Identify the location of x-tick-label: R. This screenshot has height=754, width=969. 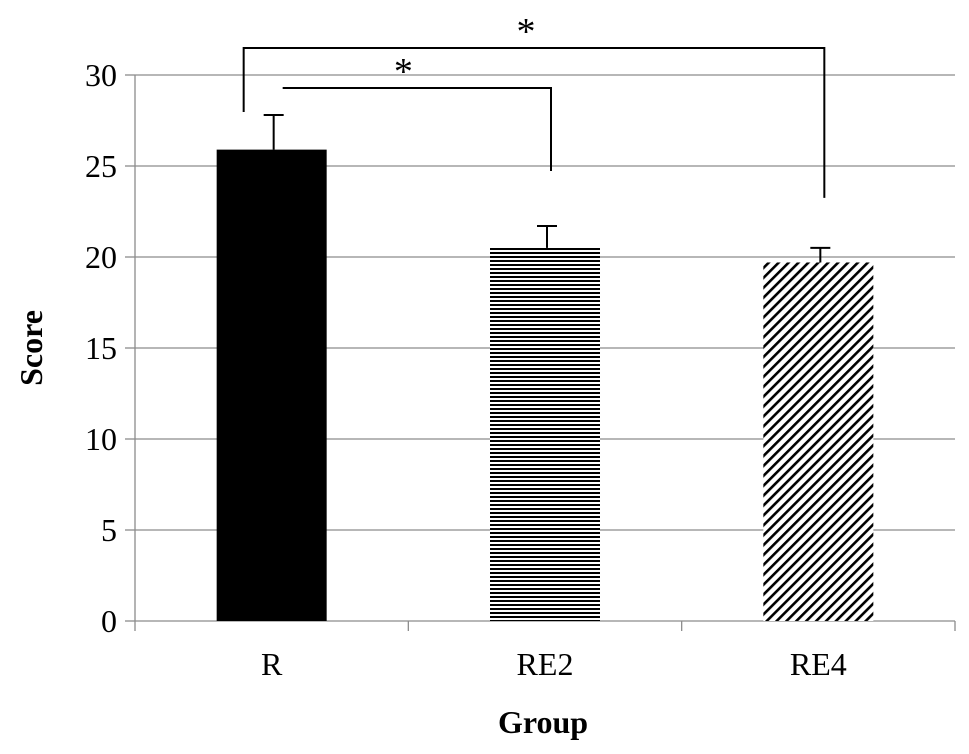
(272, 664).